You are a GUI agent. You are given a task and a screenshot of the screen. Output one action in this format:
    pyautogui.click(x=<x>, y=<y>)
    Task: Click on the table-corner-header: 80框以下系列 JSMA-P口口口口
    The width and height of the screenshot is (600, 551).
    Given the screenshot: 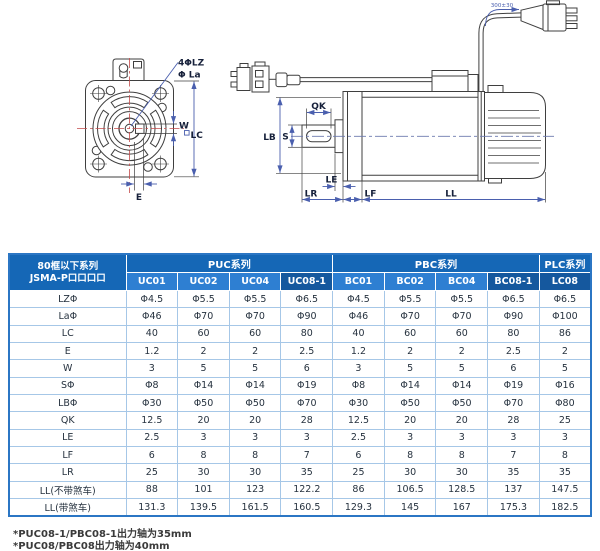 What is the action you would take?
    pyautogui.click(x=67, y=272)
    